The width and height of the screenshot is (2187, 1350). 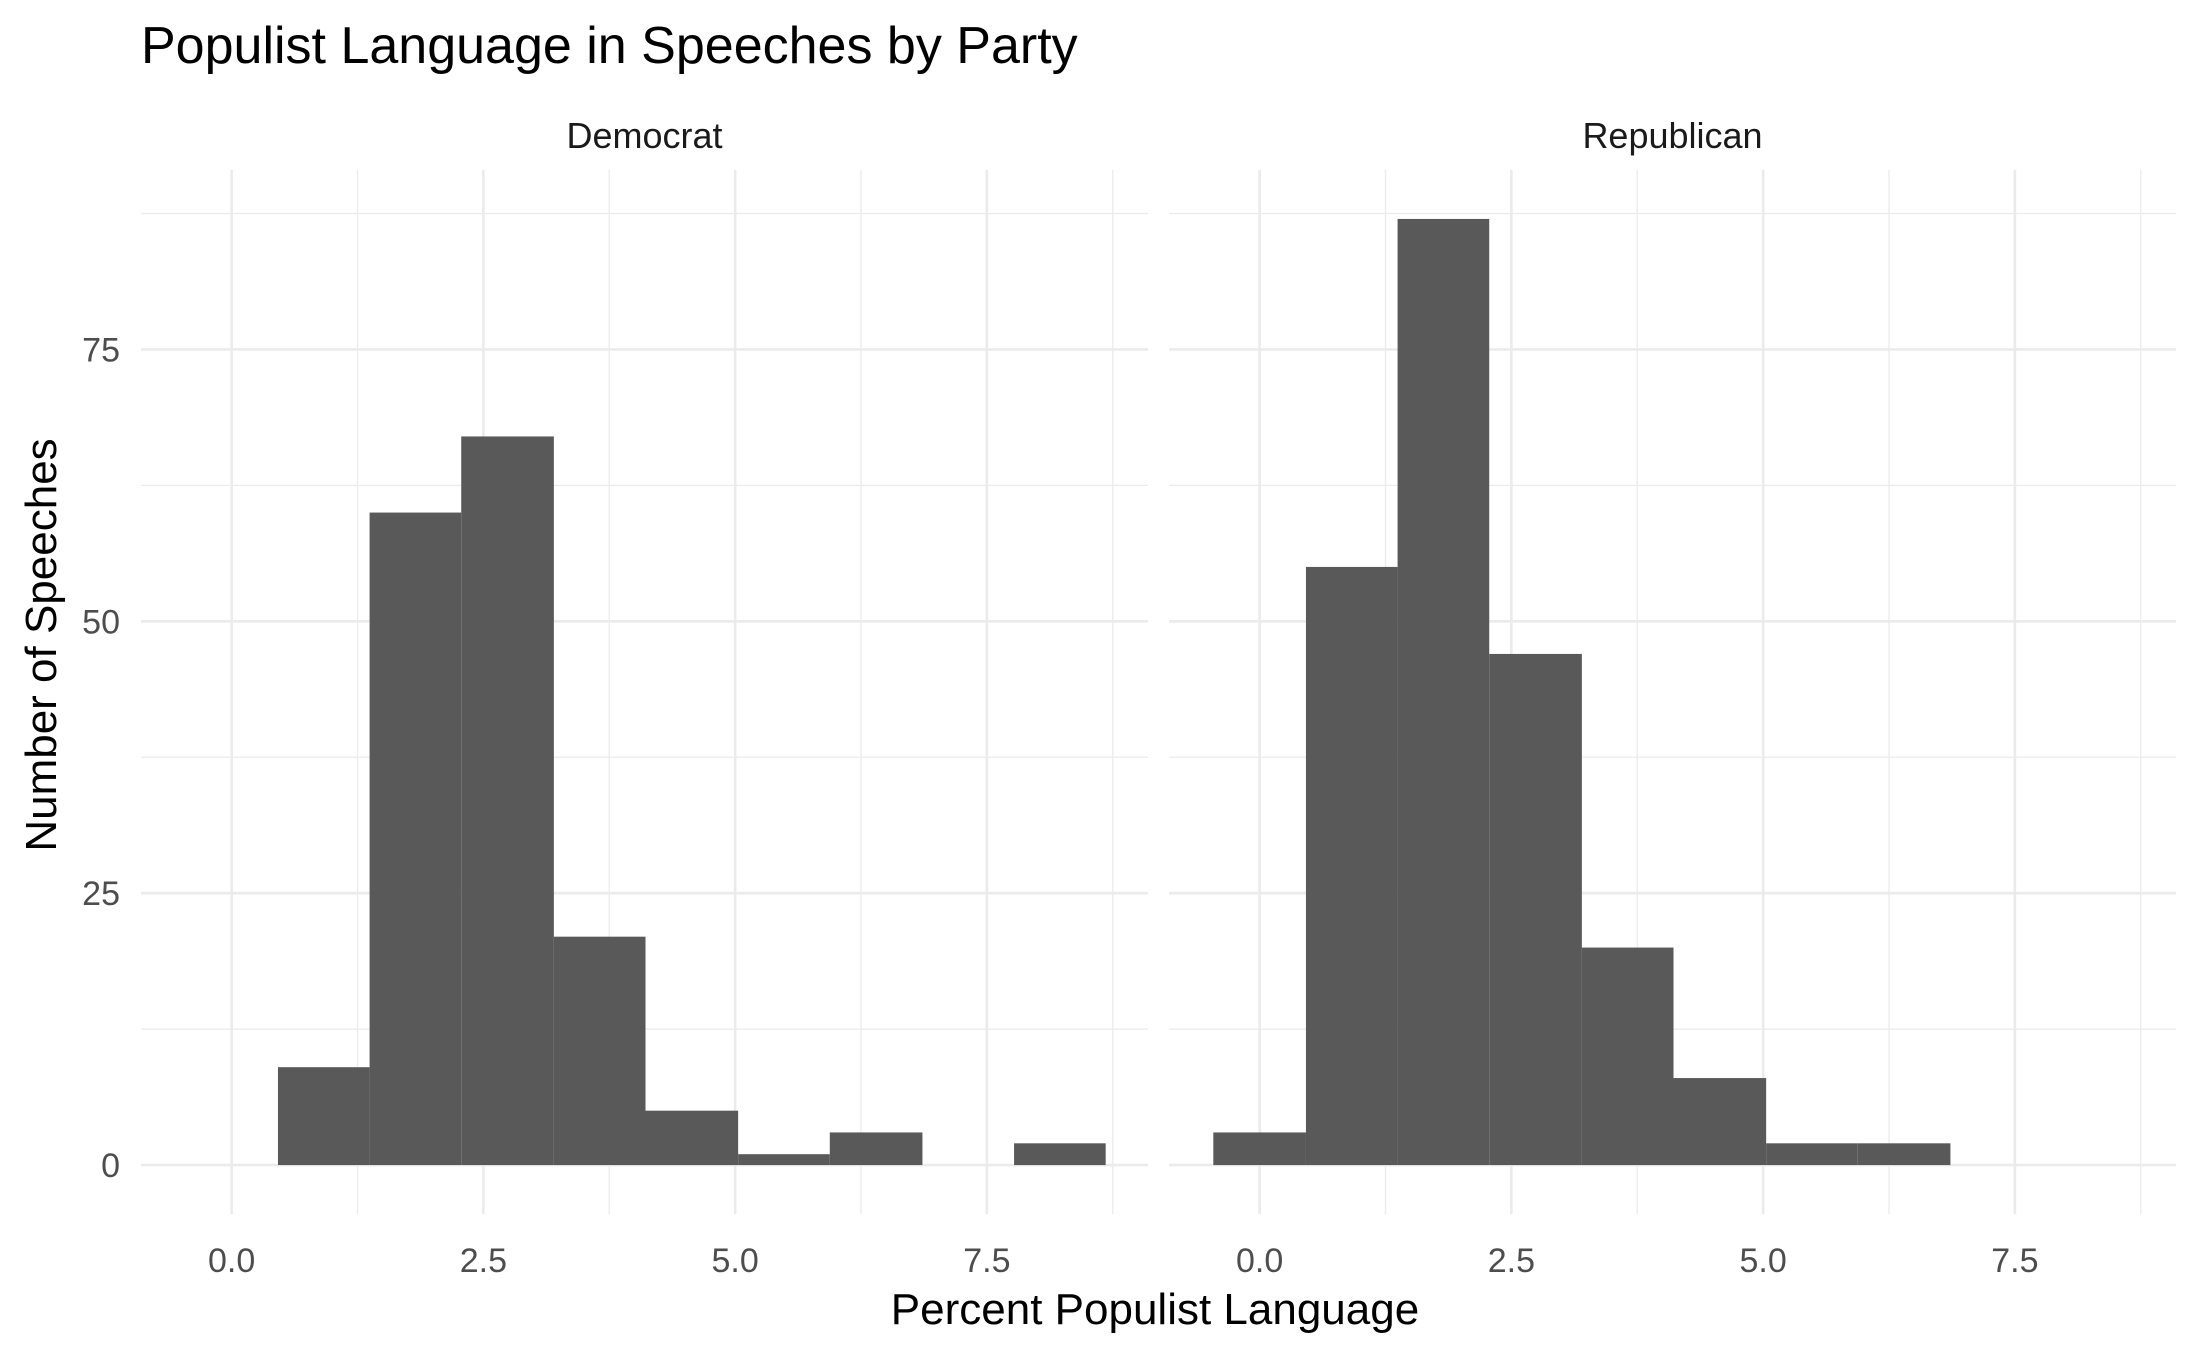 I want to click on facet-strip-label: Republican, so click(x=1672, y=135).